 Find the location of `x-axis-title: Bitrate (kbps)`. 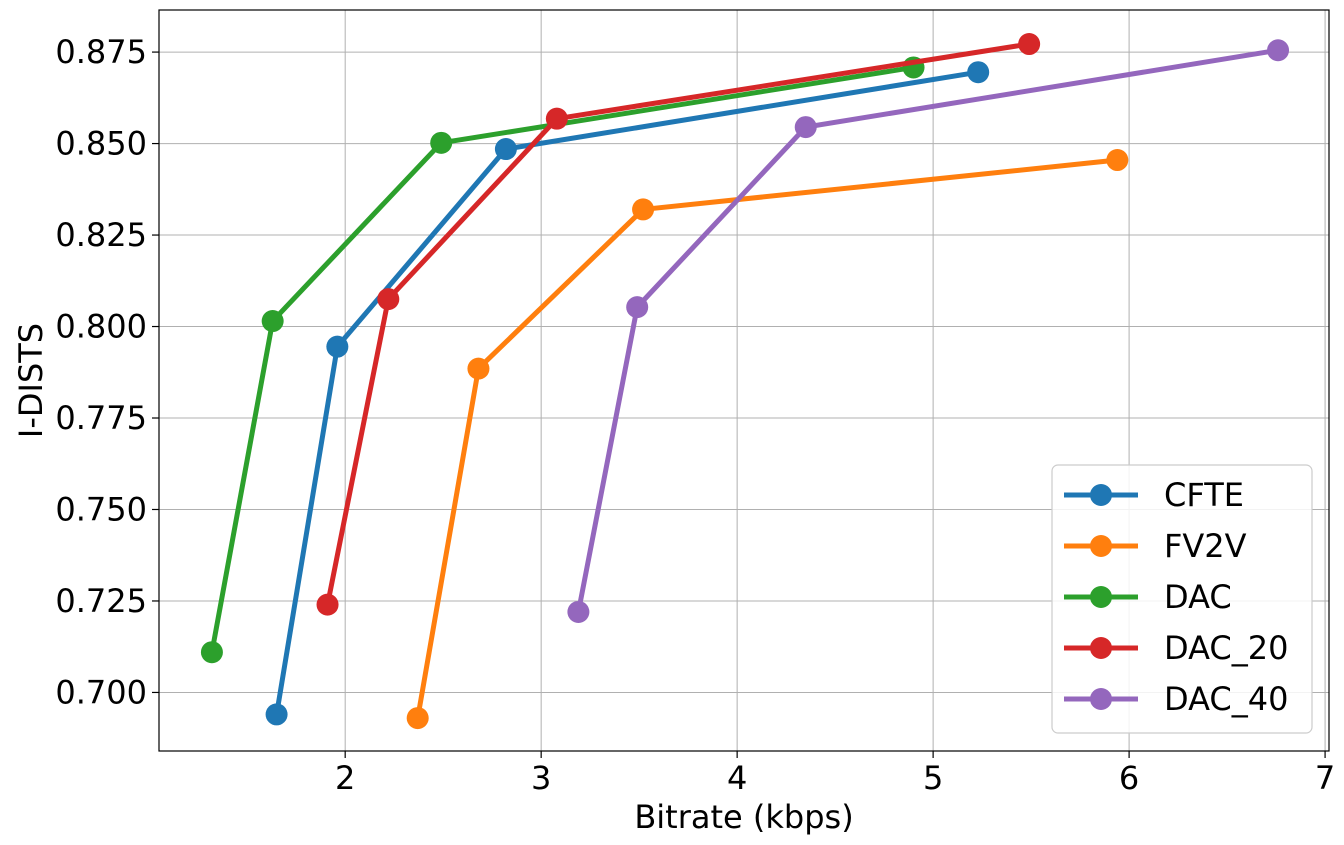

x-axis-title: Bitrate (kbps) is located at coordinates (743, 817).